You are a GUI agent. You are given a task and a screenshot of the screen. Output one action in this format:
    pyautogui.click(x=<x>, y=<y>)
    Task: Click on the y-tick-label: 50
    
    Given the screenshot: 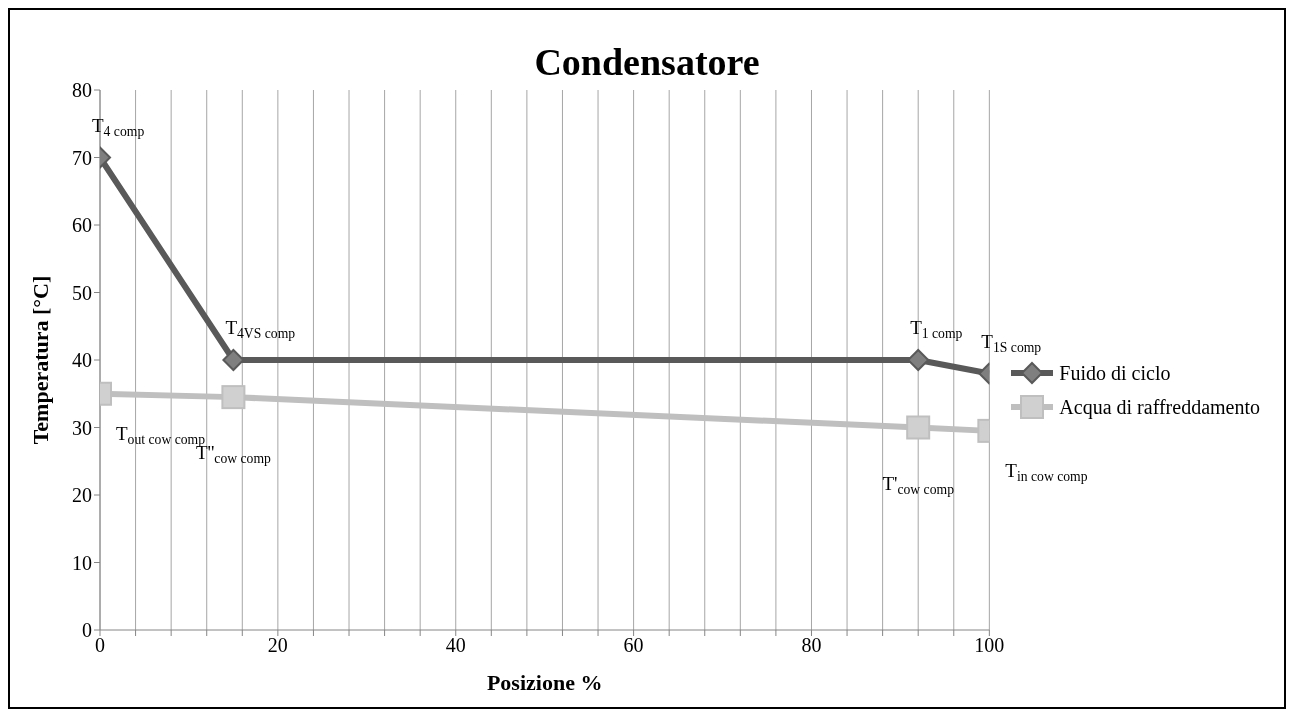 What is the action you would take?
    pyautogui.click(x=82, y=292)
    